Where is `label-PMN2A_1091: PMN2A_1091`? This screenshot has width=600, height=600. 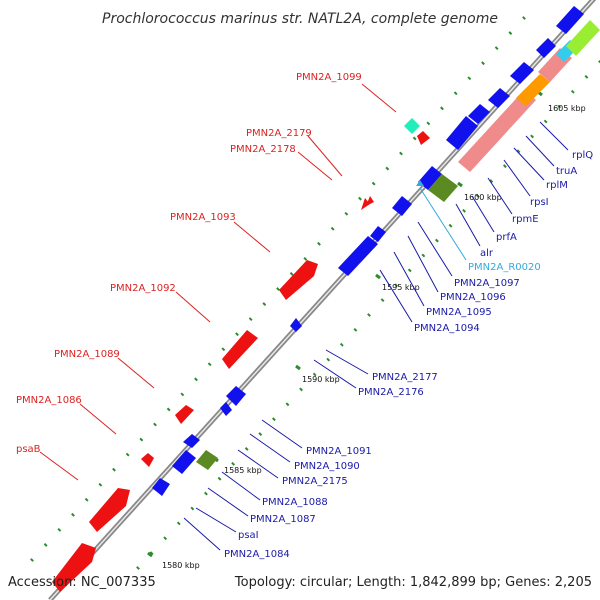
label-PMN2A_1091: PMN2A_1091 is located at coordinates (339, 451).